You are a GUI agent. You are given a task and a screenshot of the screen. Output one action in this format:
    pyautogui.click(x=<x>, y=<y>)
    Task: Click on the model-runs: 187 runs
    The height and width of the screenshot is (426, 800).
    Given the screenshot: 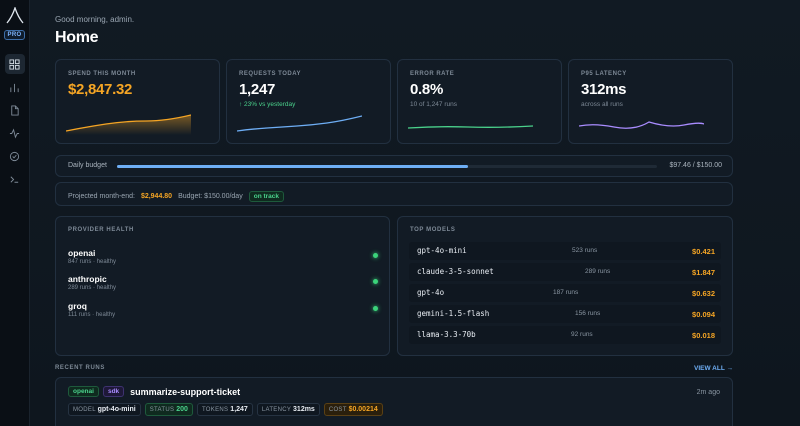 What is the action you would take?
    pyautogui.click(x=566, y=292)
    